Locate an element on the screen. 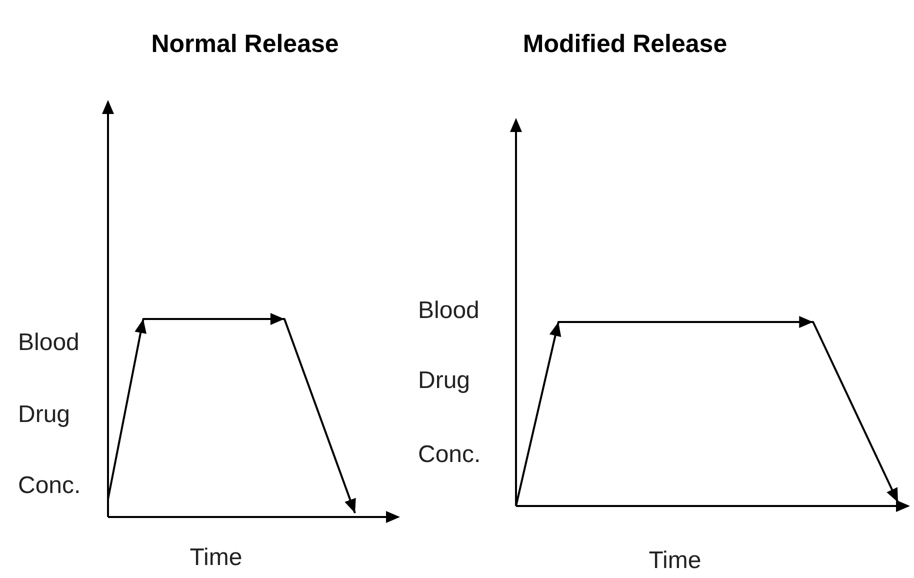  chart-title: Normal Release is located at coordinates (245, 44).